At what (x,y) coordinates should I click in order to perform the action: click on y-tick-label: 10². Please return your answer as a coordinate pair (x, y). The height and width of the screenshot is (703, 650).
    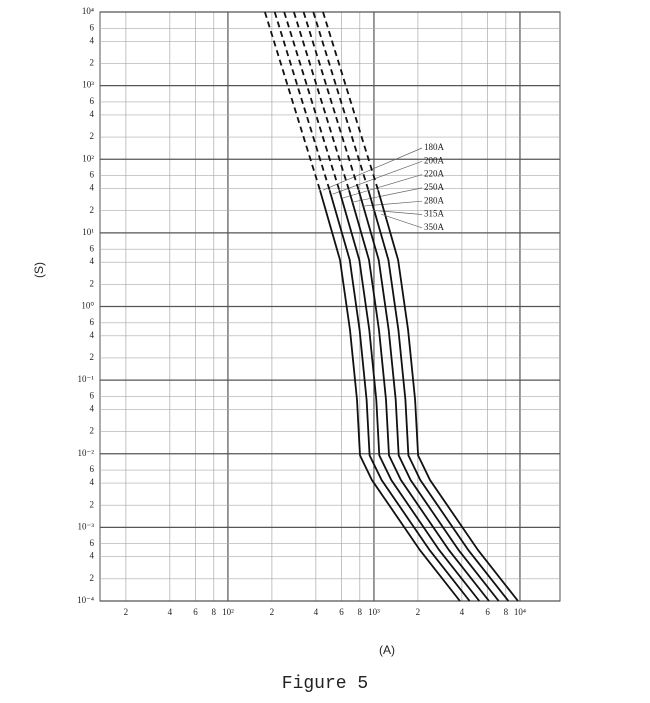
    Looking at the image, I should click on (88, 158).